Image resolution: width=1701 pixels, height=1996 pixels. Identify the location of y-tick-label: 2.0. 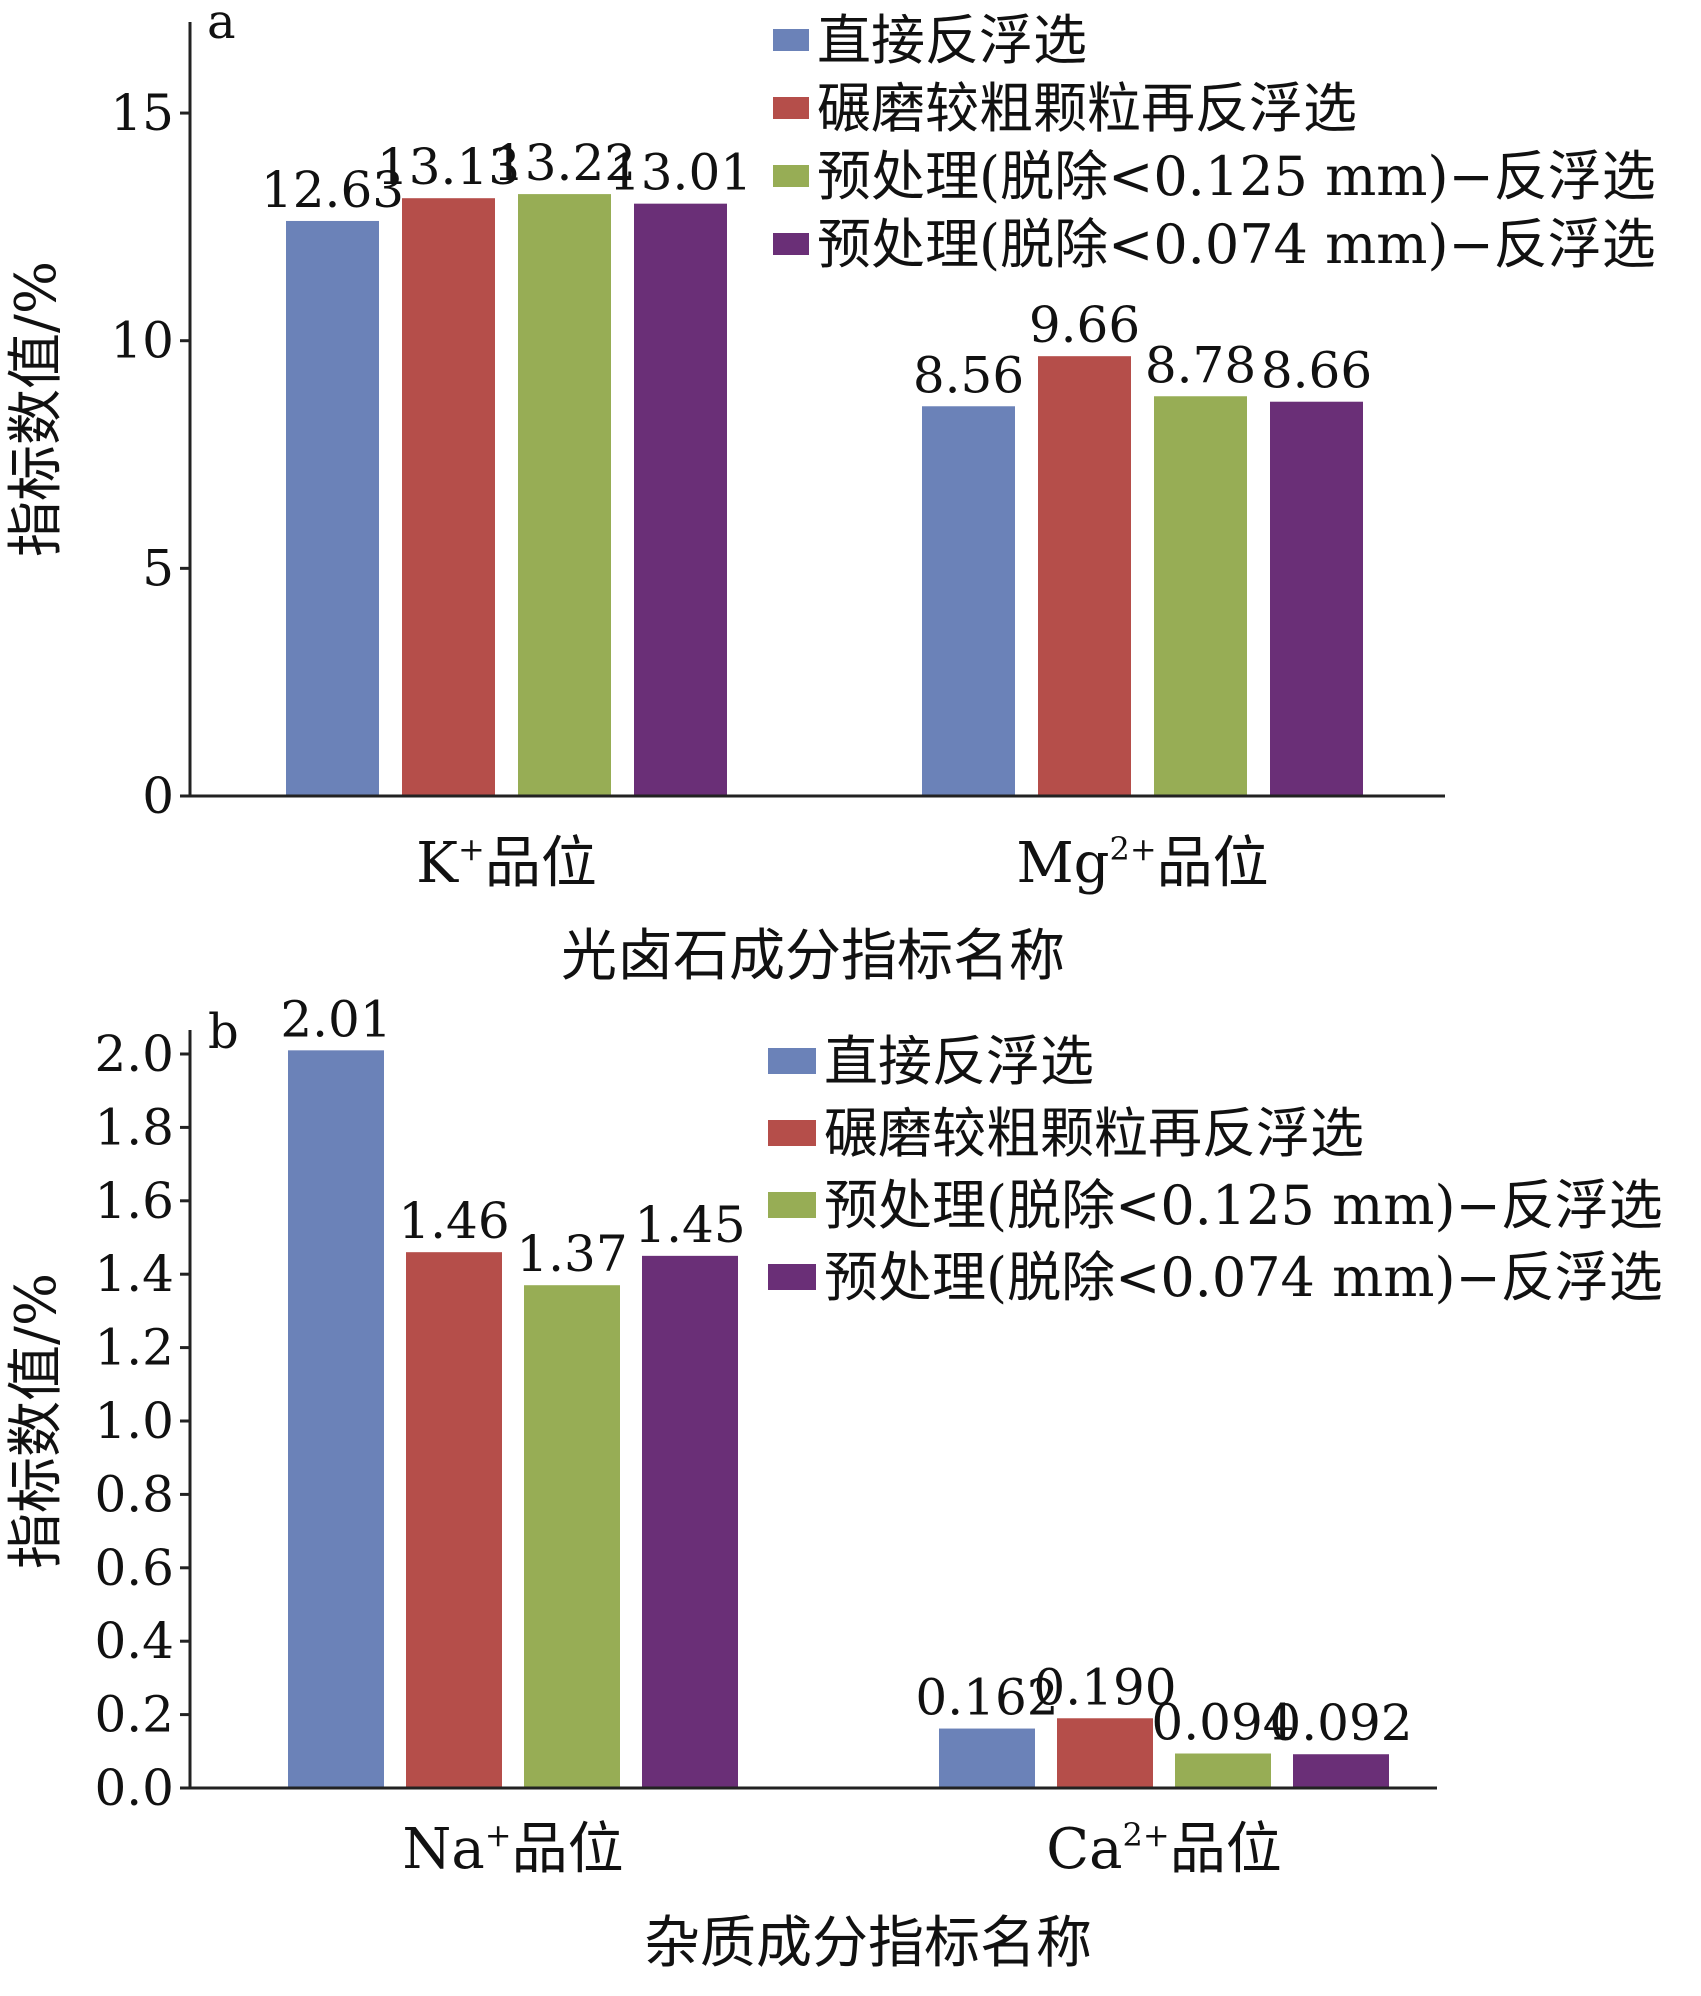
(134, 1054).